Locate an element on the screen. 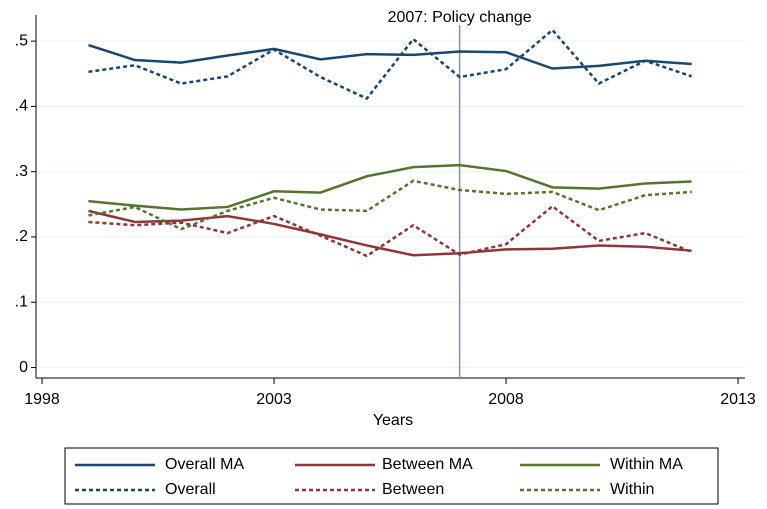 Image resolution: width=767 pixels, height=509 pixels. y-tick-label: .3 is located at coordinates (21, 171).